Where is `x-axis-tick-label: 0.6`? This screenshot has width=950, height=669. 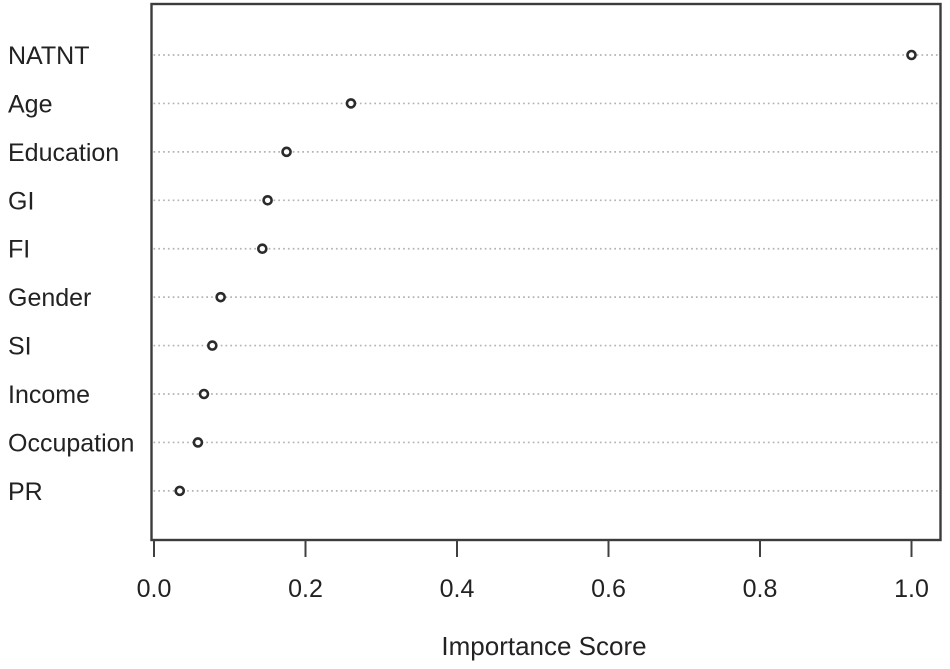
x-axis-tick-label: 0.6 is located at coordinates (608, 589).